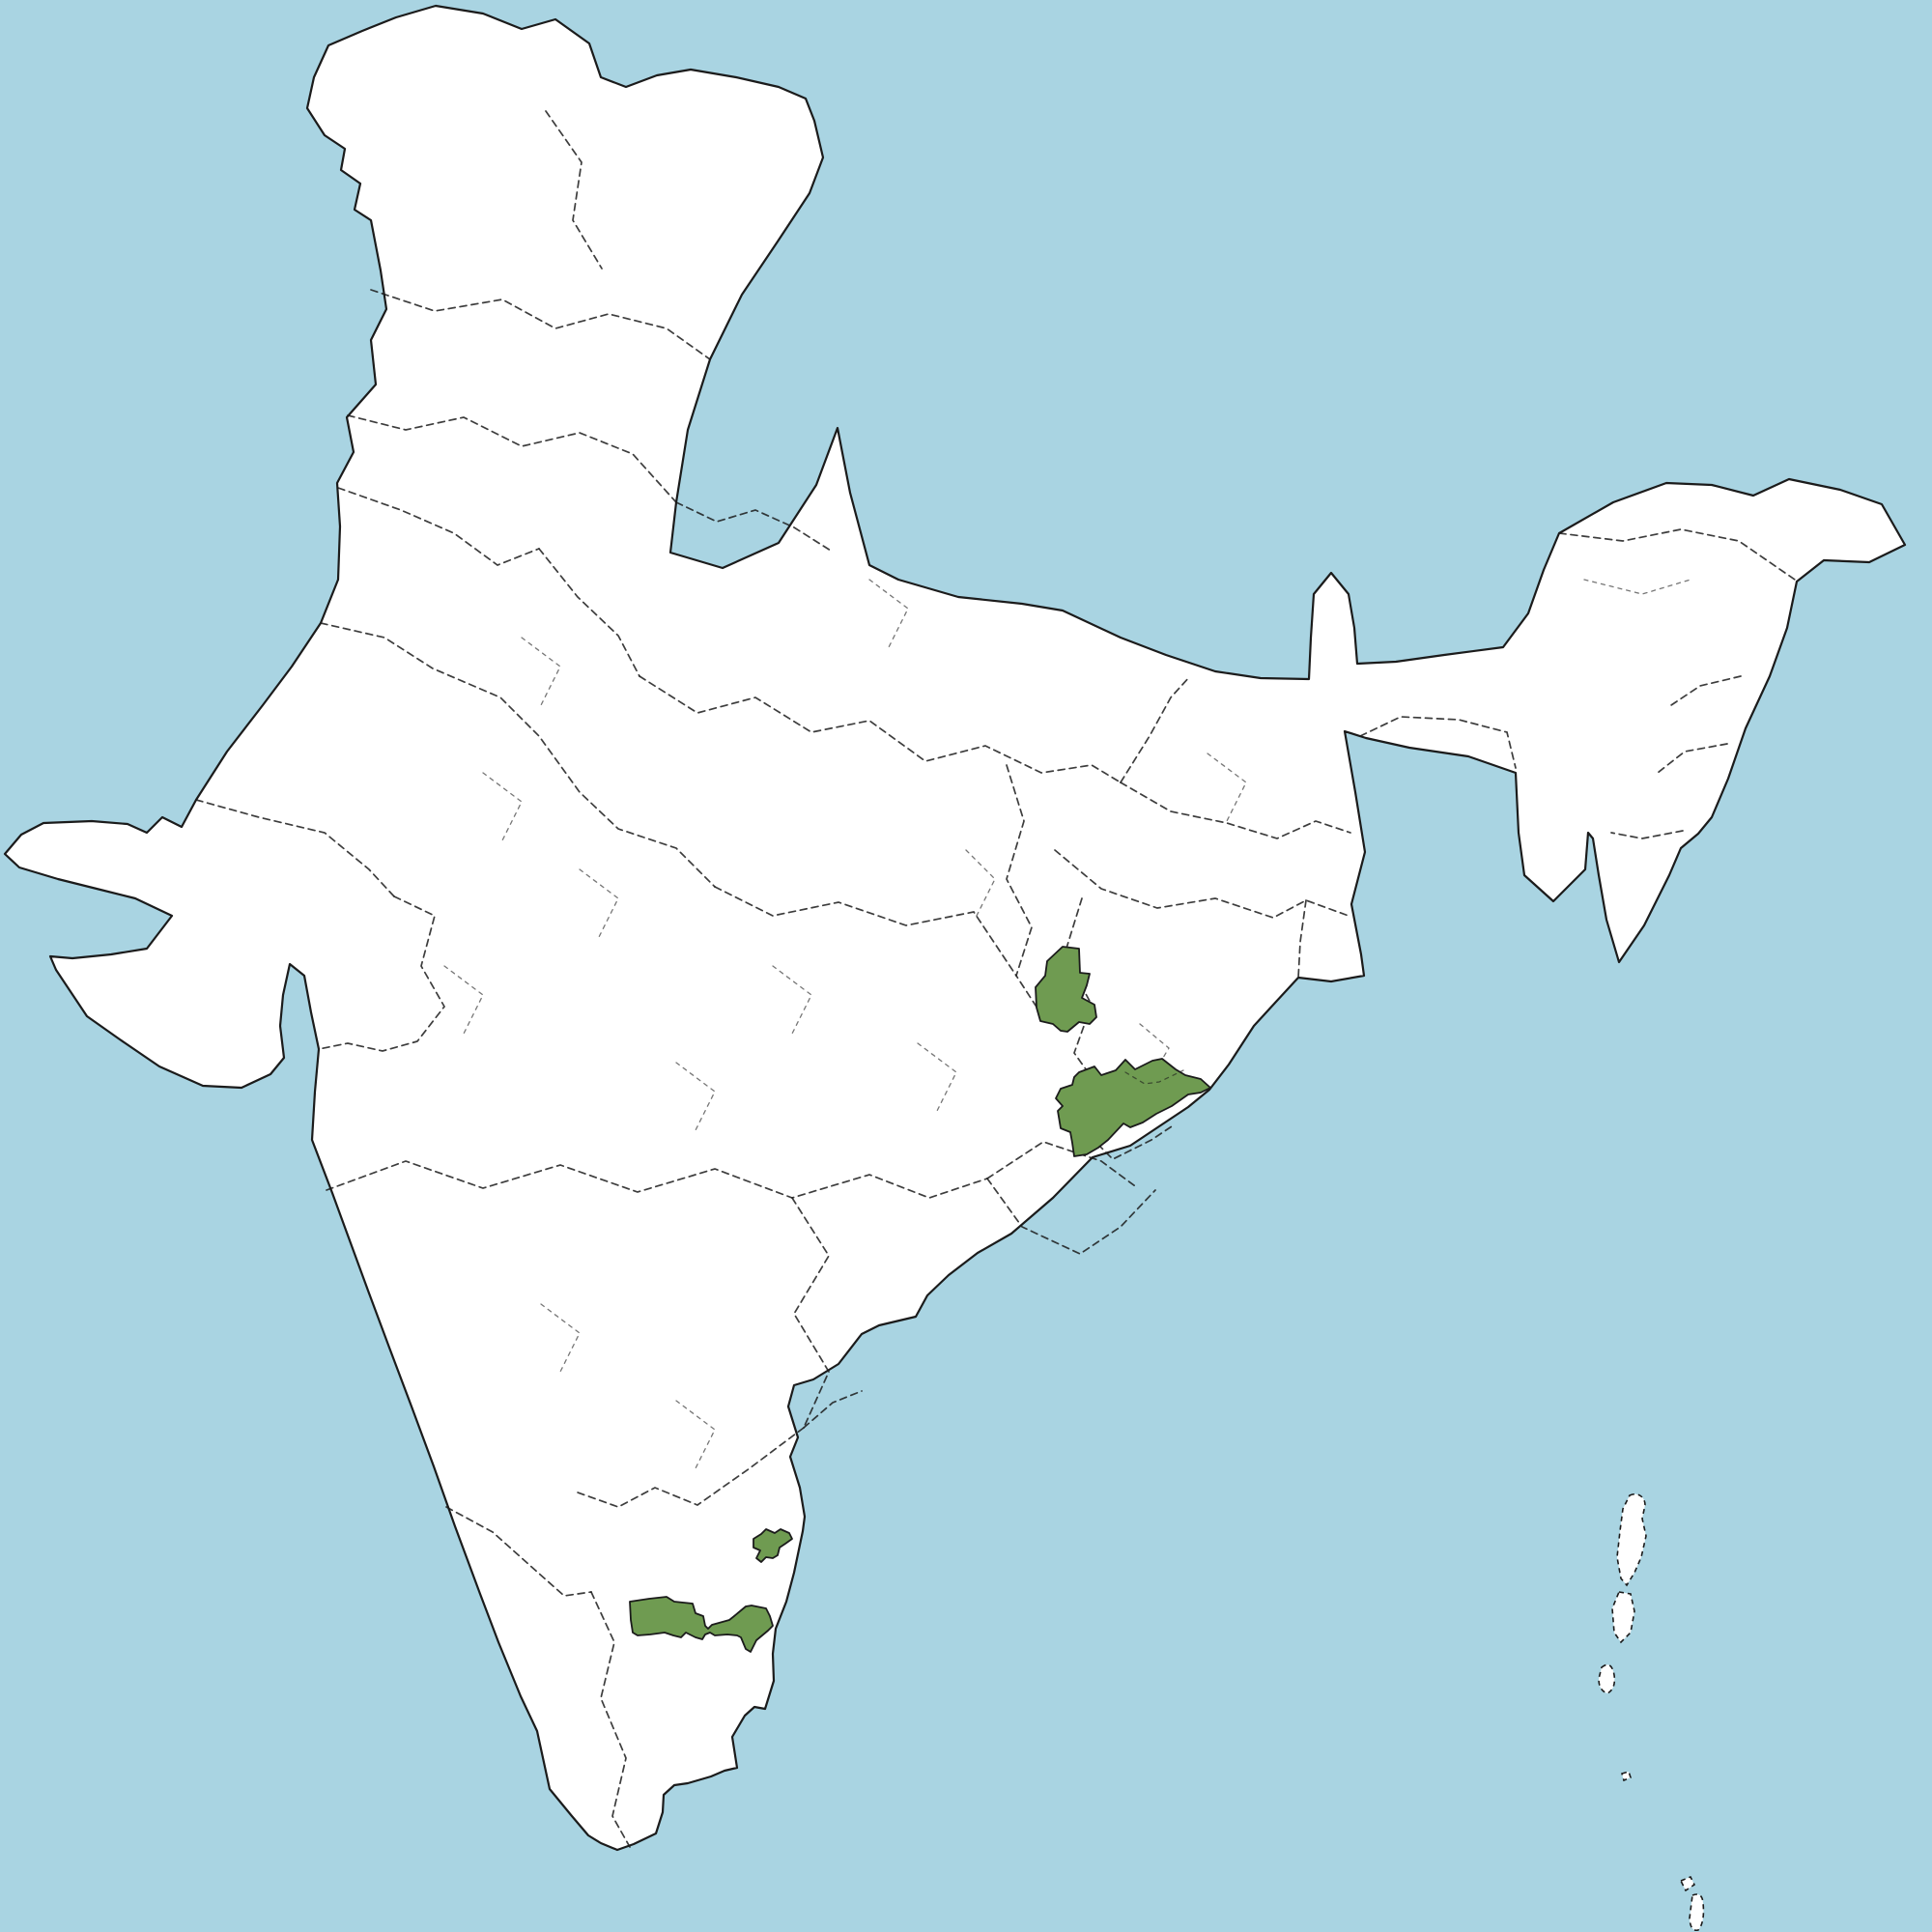 The width and height of the screenshot is (1932, 1932). Describe the element at coordinates (1438, 742) in the screenshot. I see `state-border-assam-meghalaya` at that location.